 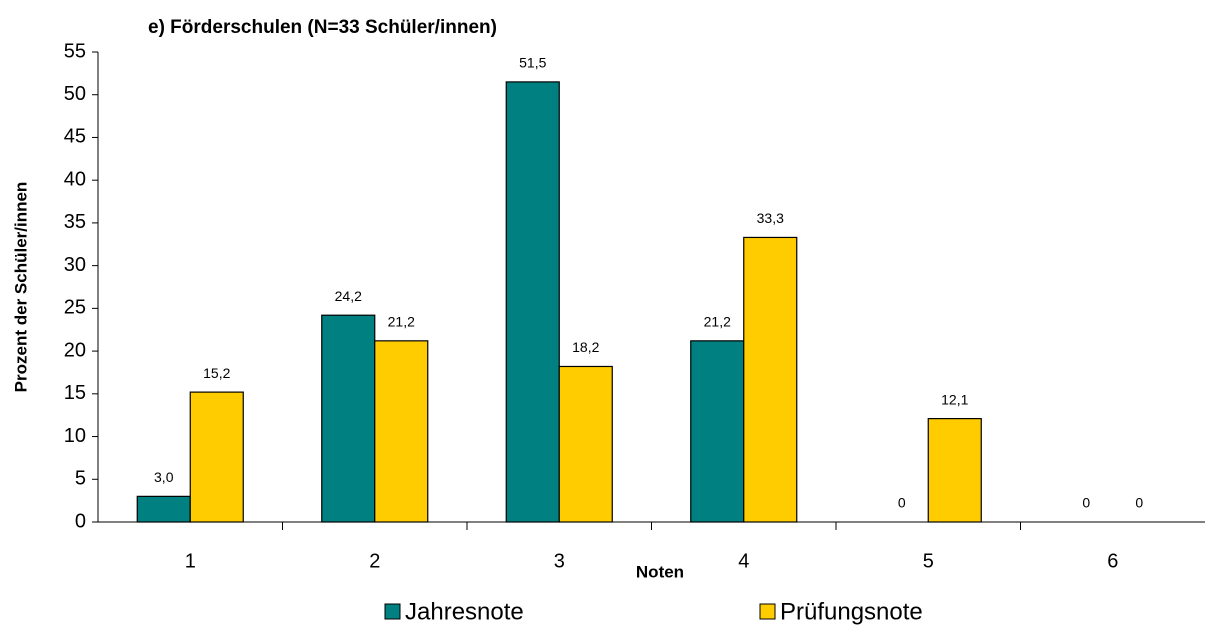 What do you see at coordinates (75, 137) in the screenshot?
I see `y-tick-label: 45` at bounding box center [75, 137].